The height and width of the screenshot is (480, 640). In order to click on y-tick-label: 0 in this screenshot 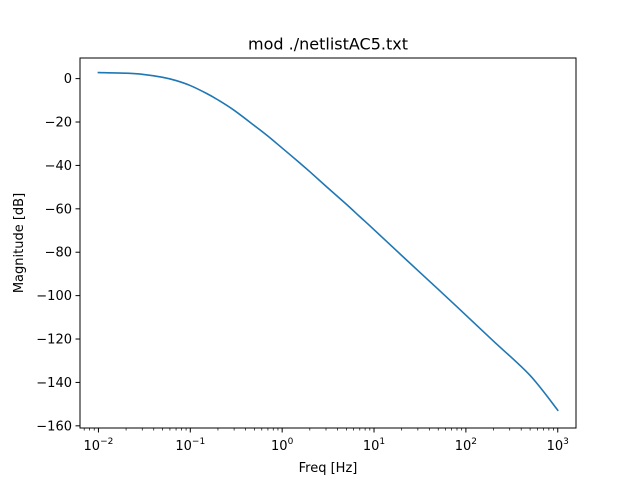, I will do `click(68, 79)`.